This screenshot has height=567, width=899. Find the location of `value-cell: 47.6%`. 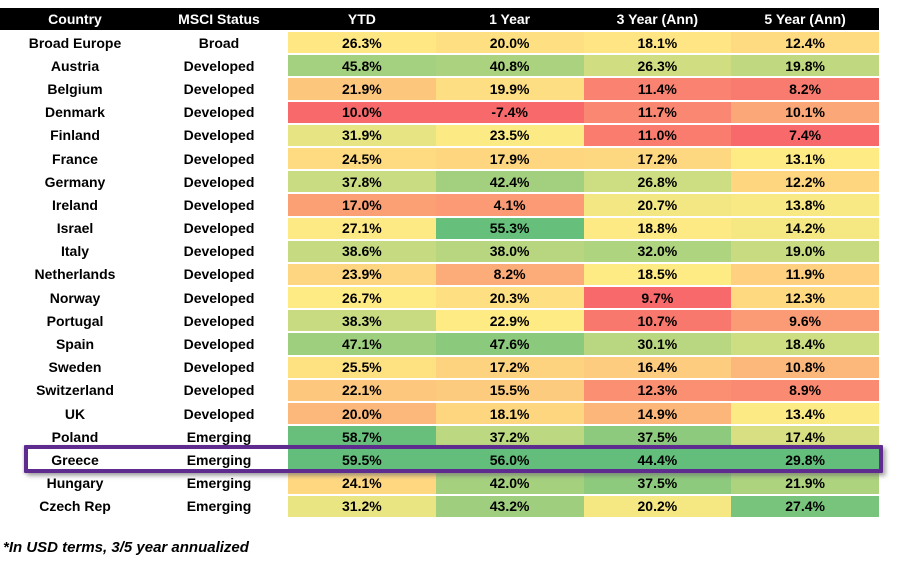

value-cell: 47.6% is located at coordinates (509, 344).